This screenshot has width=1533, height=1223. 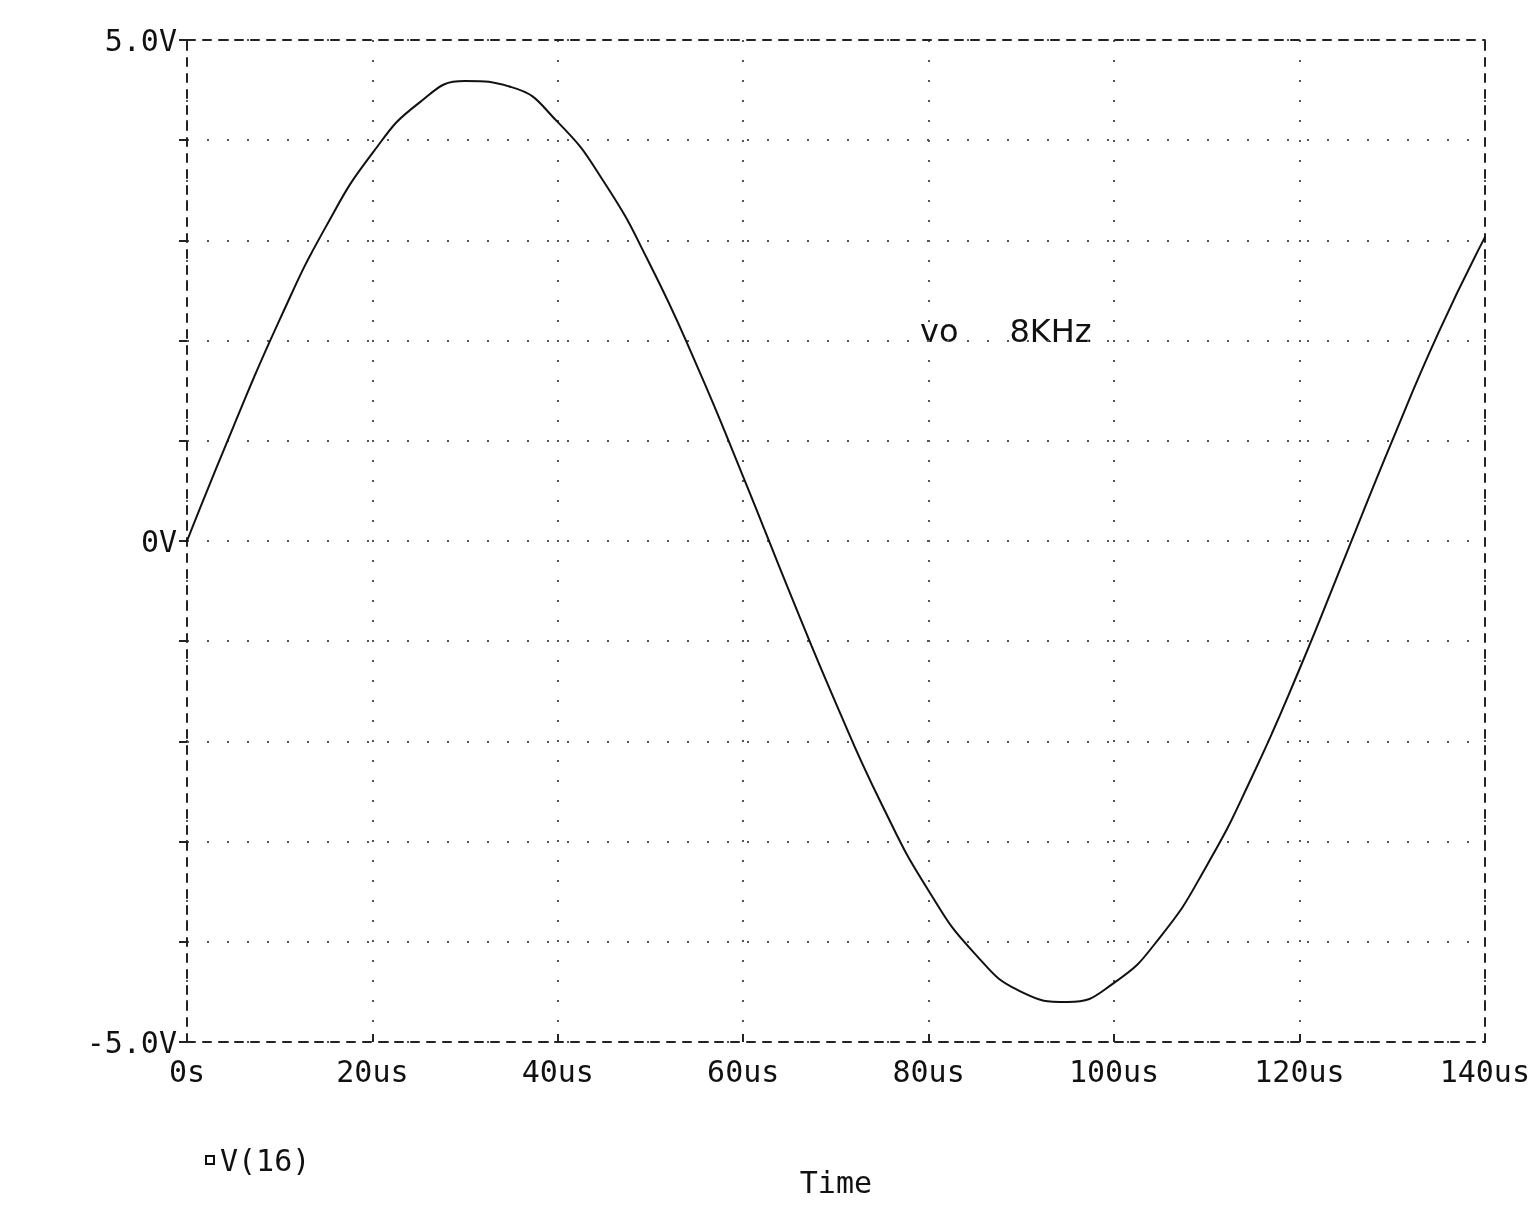 What do you see at coordinates (140, 40) in the screenshot?
I see `y-tick-label: 5.0V` at bounding box center [140, 40].